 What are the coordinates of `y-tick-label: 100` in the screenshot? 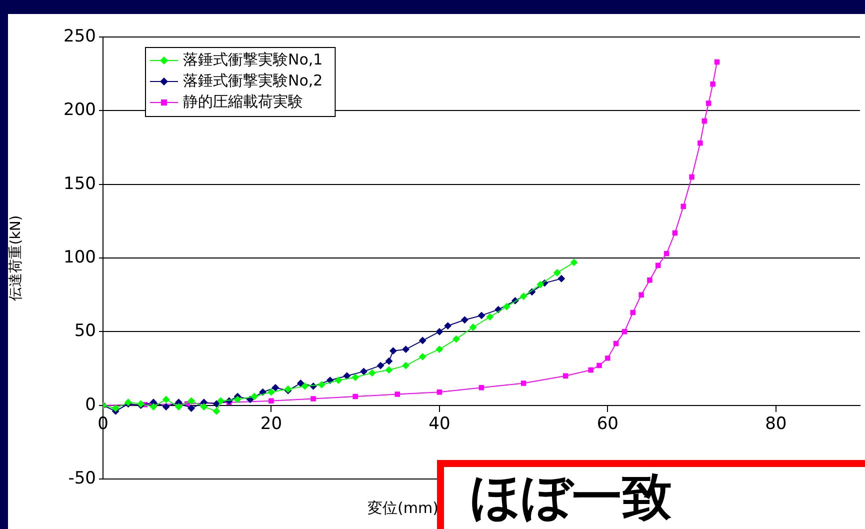 It's located at (80, 257).